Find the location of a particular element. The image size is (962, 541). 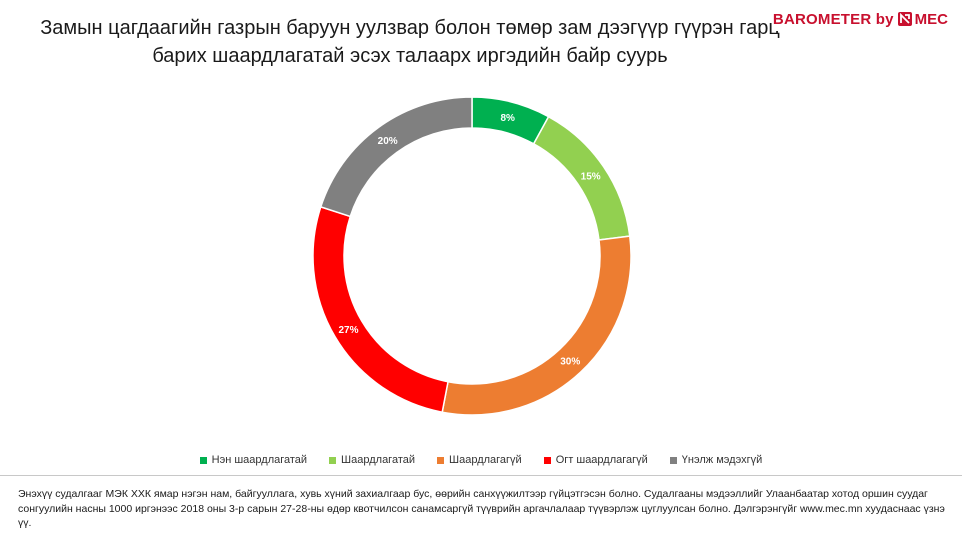

brand-logo: BAROMETER by MEC is located at coordinates (860, 19).